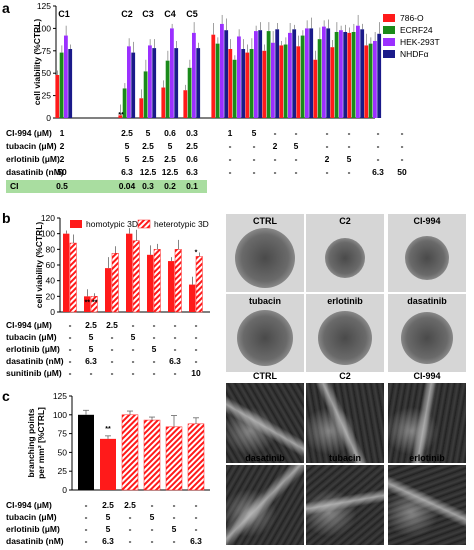  Describe the element at coordinates (414, 54) in the screenshot. I see `legend-label: NHDFα` at that location.